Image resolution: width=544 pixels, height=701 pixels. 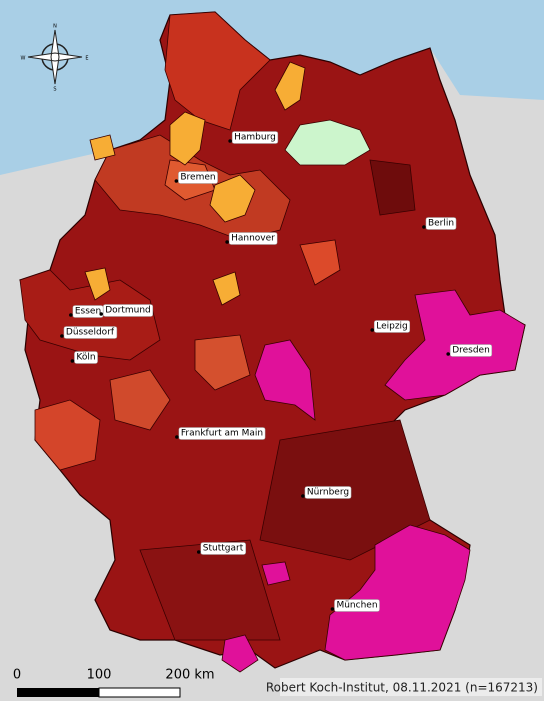 I want to click on city-label: Bremen, so click(x=197, y=178).